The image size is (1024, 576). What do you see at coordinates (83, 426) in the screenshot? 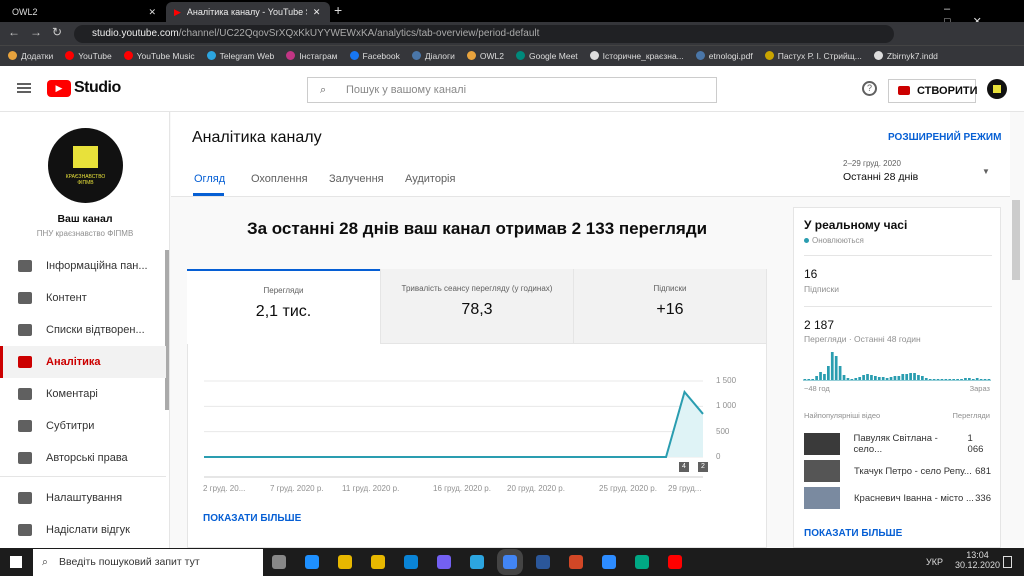
I see `sidebar-item-5: Субтитри` at bounding box center [83, 426].